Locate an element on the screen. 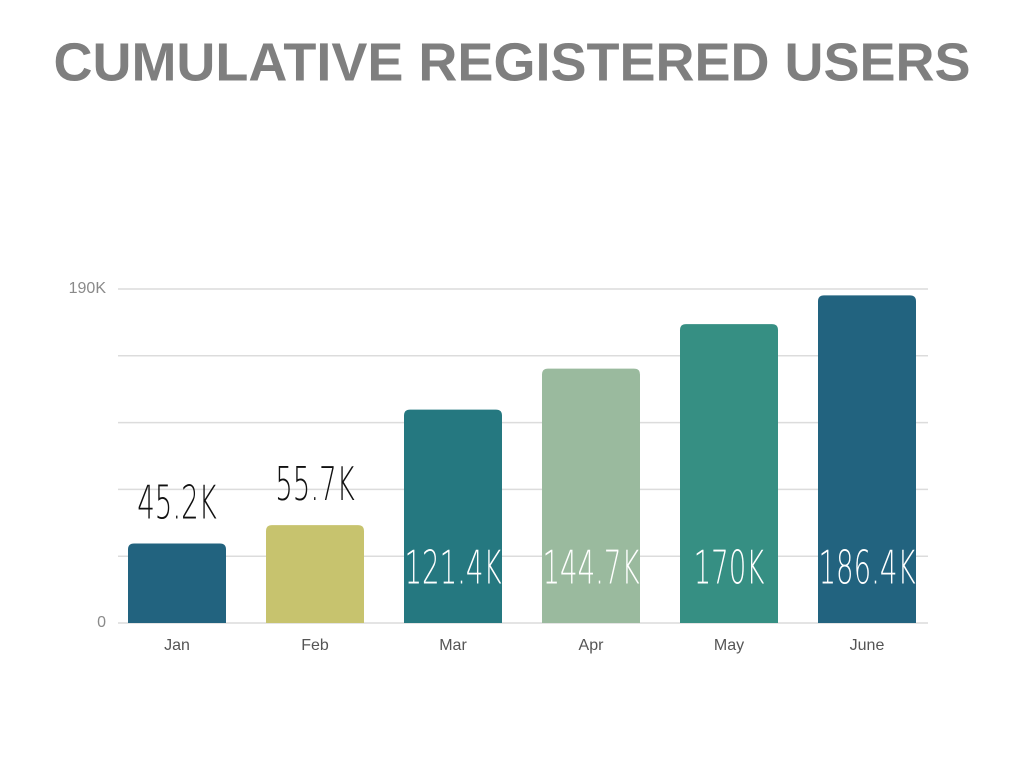 Image resolution: width=1024 pixels, height=768 pixels. value-label: 186.4K is located at coordinates (866, 567).